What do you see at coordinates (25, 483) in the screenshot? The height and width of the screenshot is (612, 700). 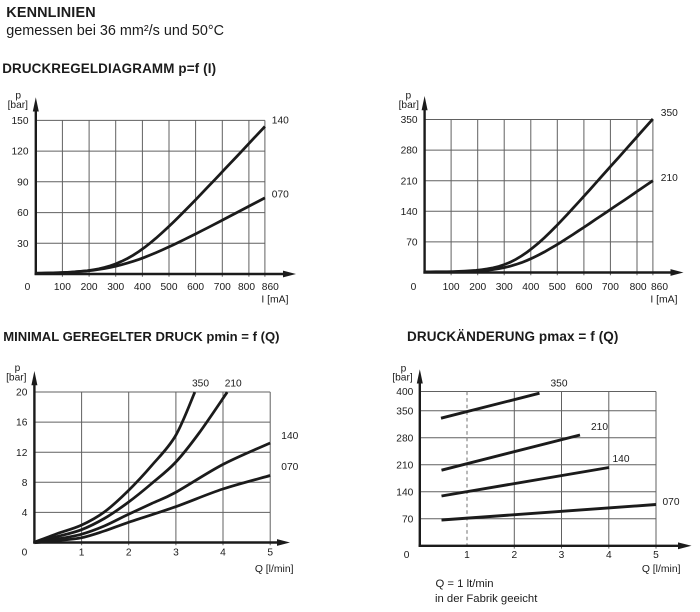 I see `svg-text: 8` at bounding box center [25, 483].